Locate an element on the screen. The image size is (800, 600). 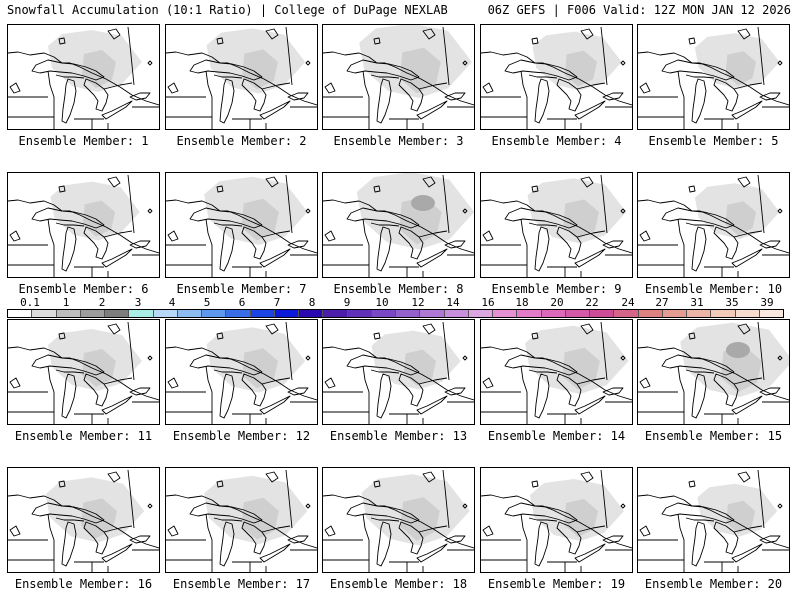
legend-tick-label: 1 is located at coordinates (66, 302).